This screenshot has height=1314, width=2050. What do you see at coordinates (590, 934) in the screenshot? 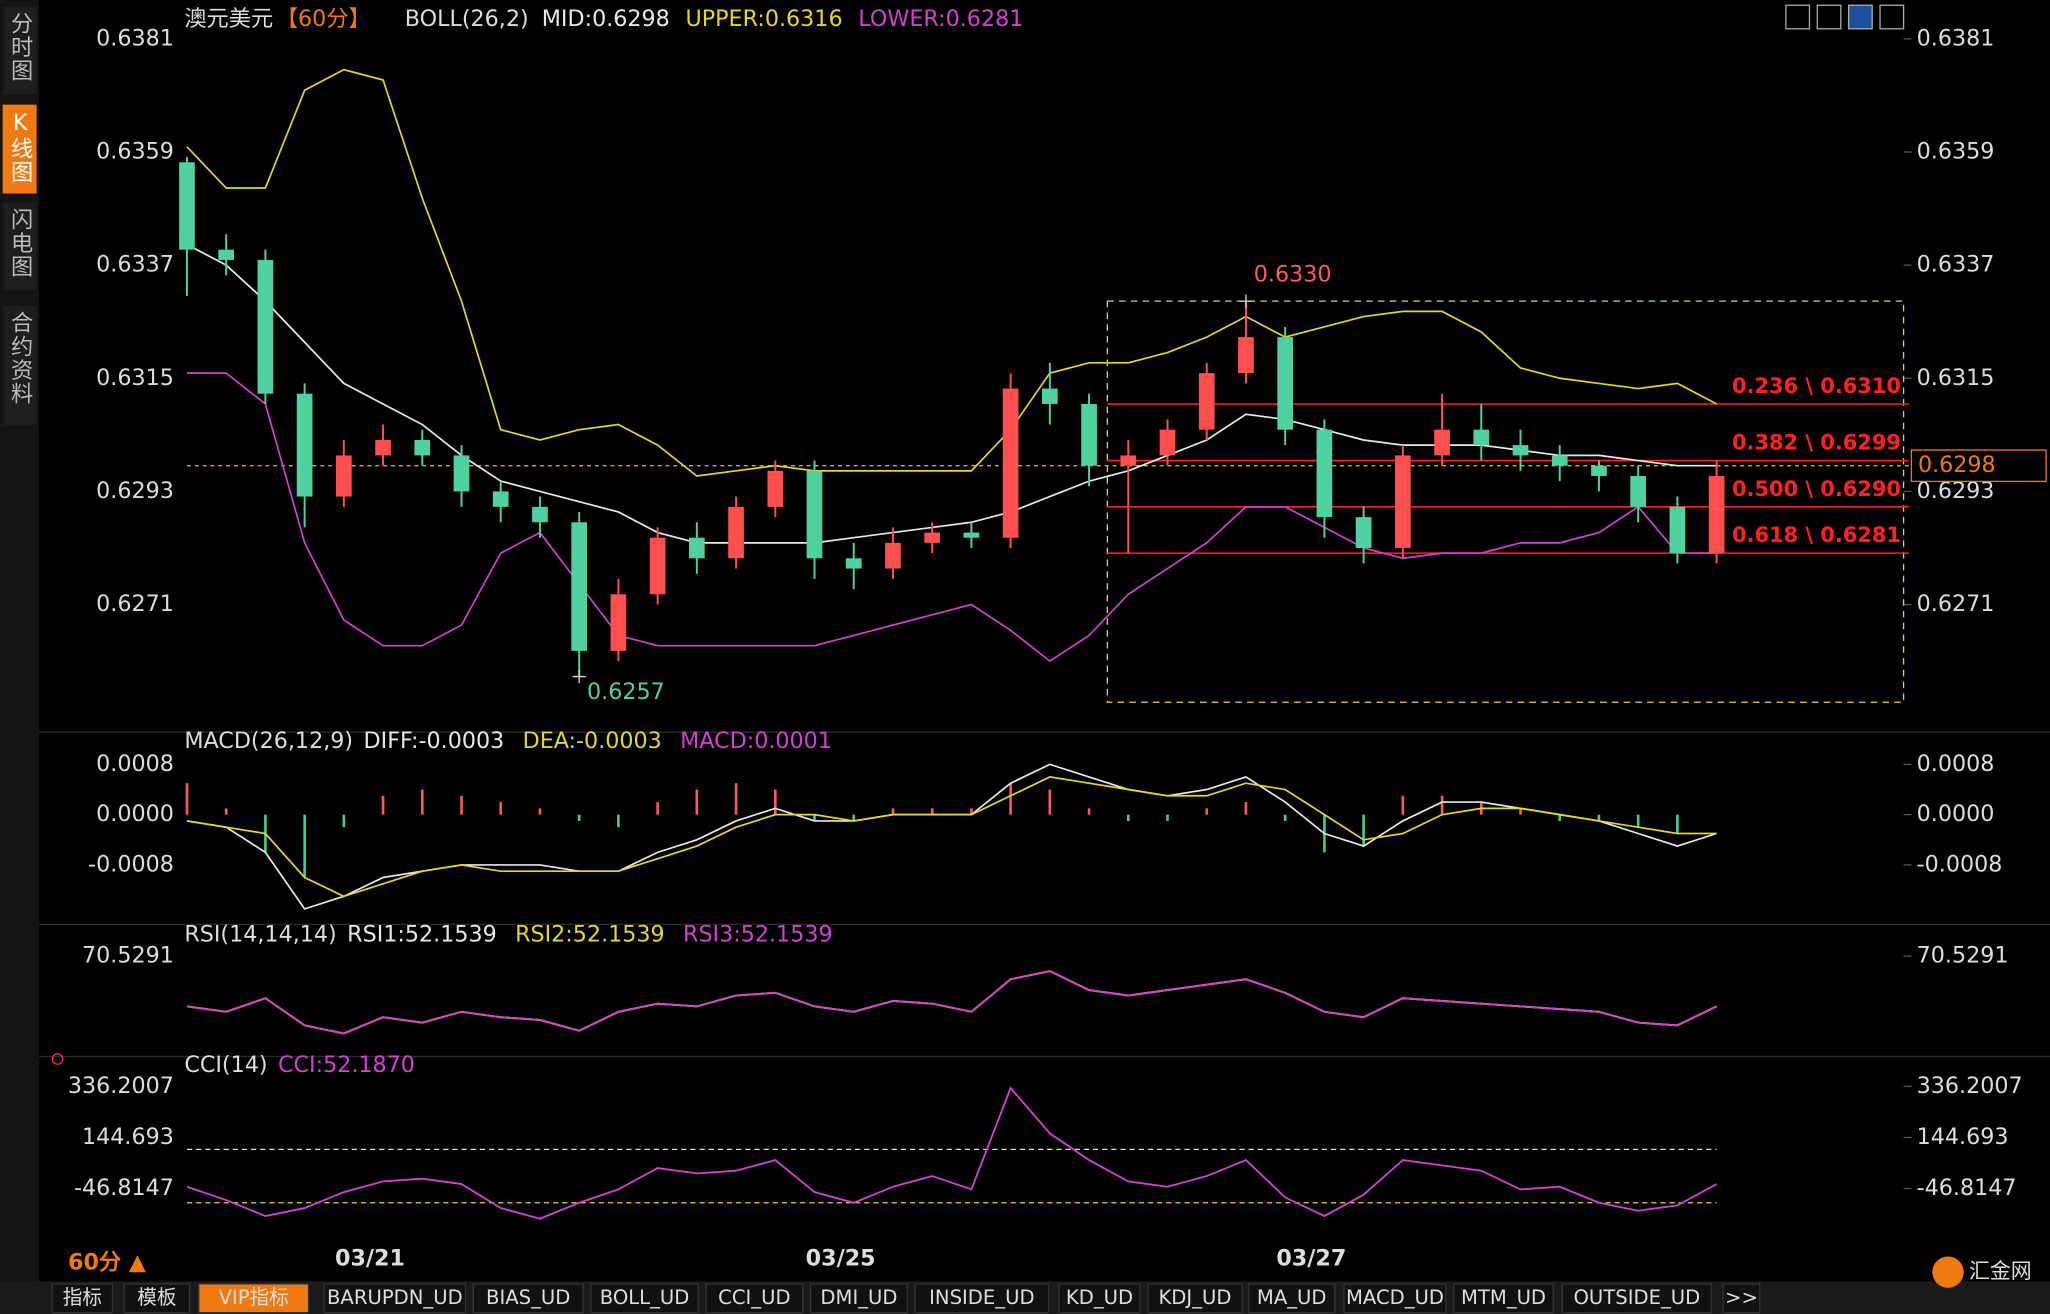
I see `panel-header: RSI2:52.1539` at bounding box center [590, 934].